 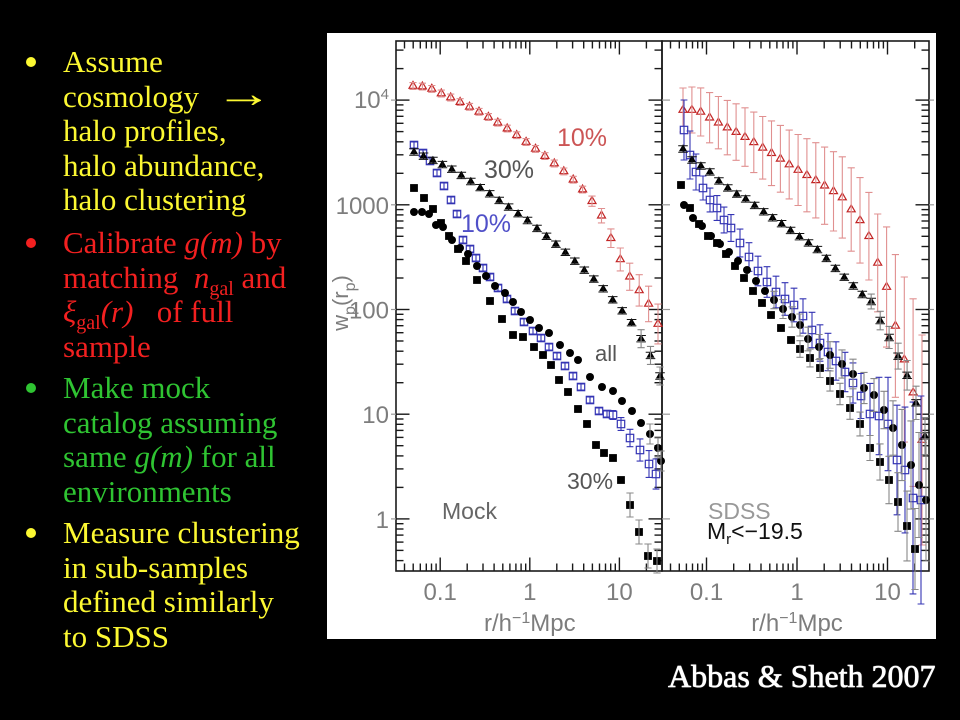 I want to click on svg-text: 1000, so click(x=362, y=206).